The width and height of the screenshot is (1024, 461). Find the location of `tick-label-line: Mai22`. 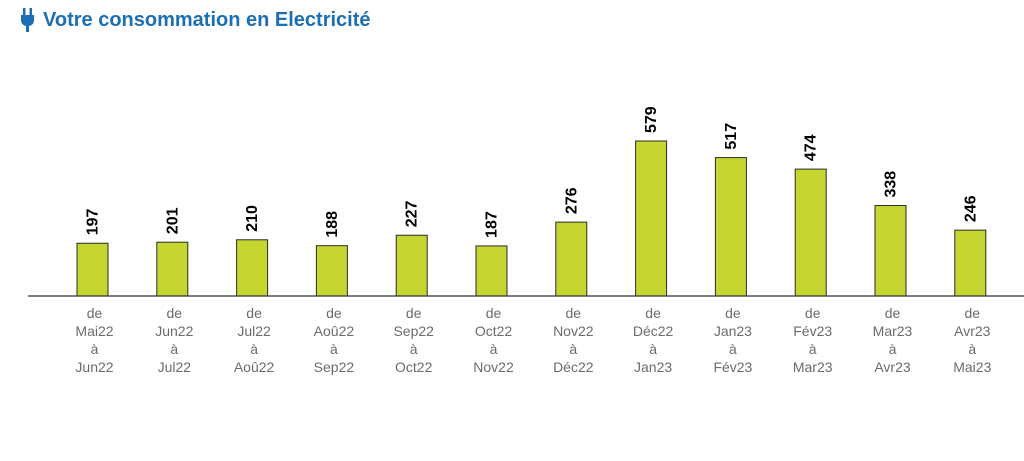

tick-label-line: Mai22 is located at coordinates (94, 331).